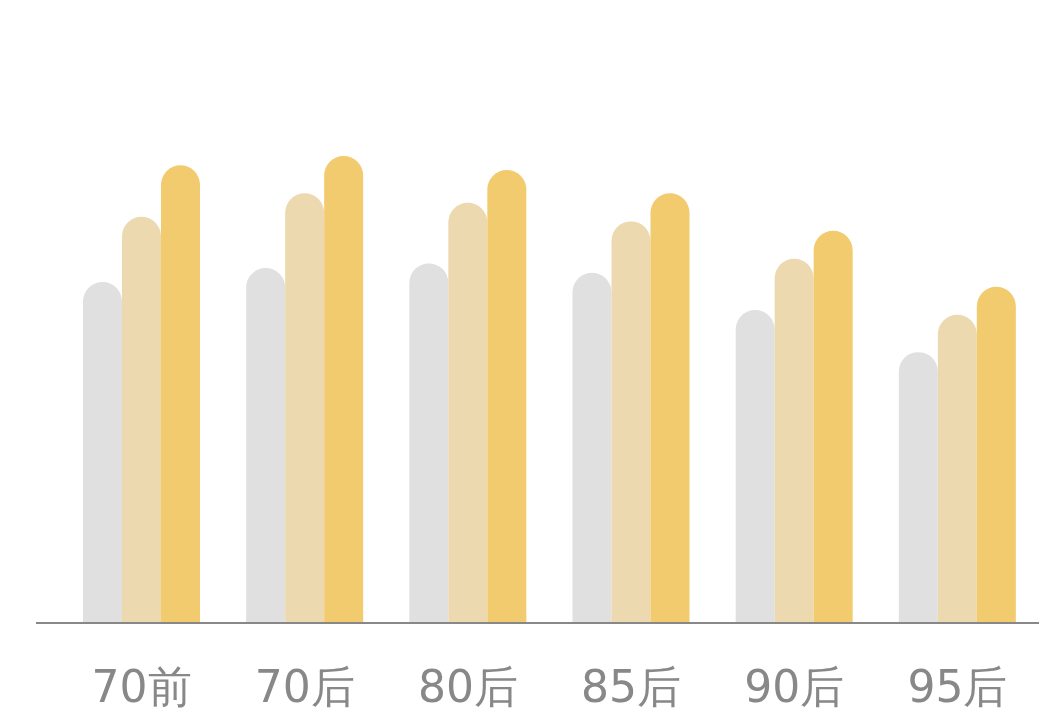 This screenshot has width=1039, height=726. I want to click on x-tick-label: 70后, so click(304, 687).